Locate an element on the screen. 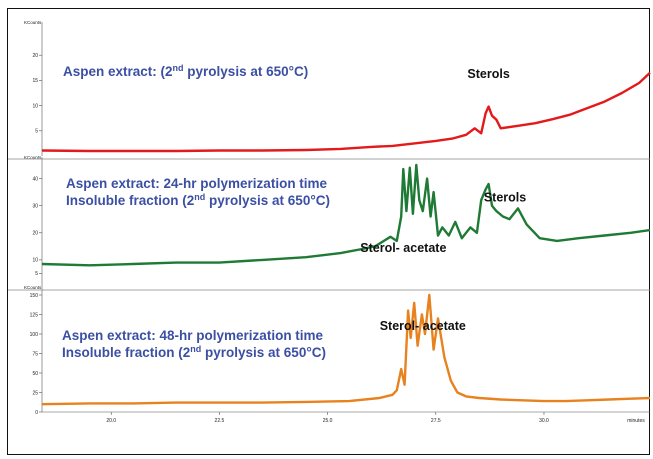 Image resolution: width=653 pixels, height=459 pixels. y-tick-label: 25 is located at coordinates (35, 393).